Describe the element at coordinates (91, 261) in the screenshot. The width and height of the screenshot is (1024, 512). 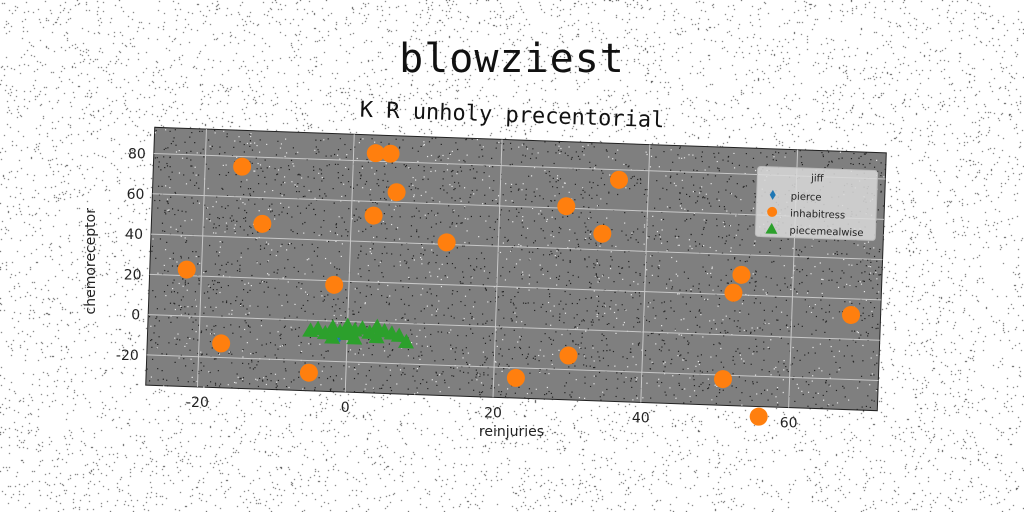
I see `y-axis-label: chemoreceptor` at that location.